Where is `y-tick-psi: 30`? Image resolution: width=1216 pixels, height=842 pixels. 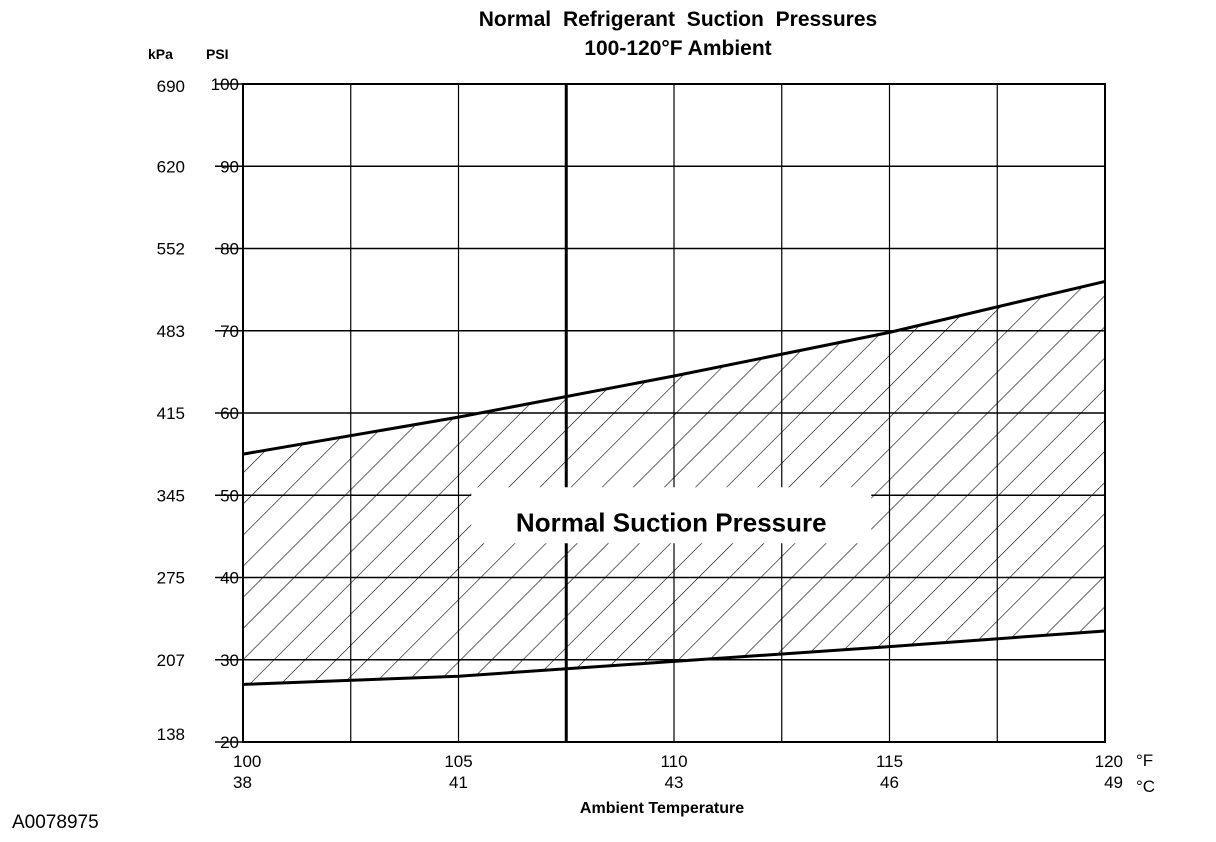 y-tick-psi: 30 is located at coordinates (229, 660).